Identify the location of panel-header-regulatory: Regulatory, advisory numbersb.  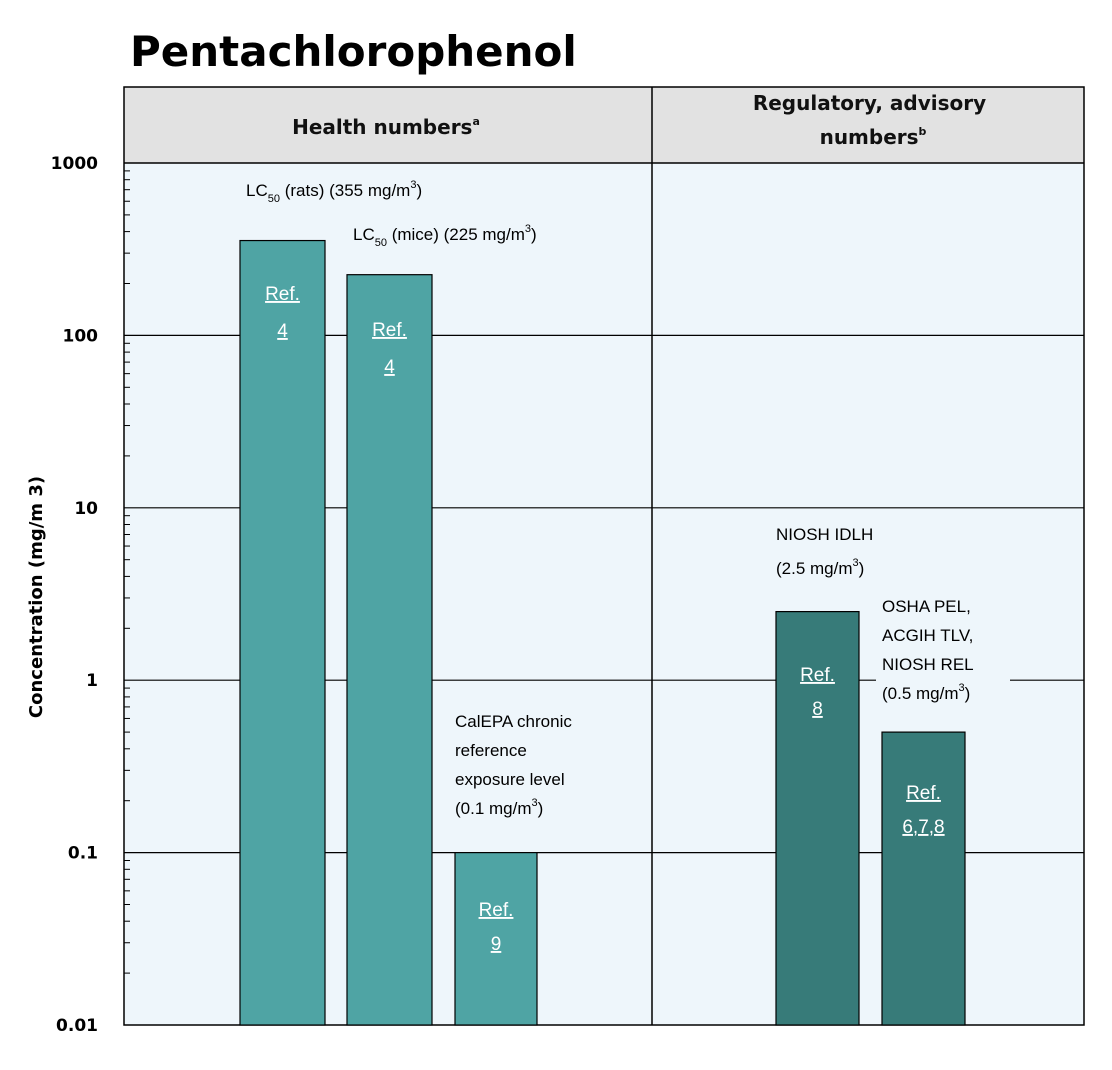
(873, 120).